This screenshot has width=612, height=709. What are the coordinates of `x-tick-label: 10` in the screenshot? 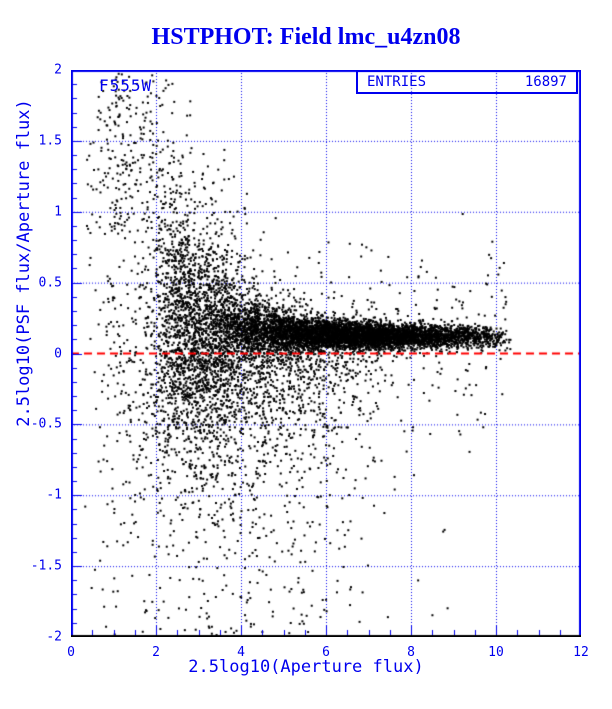 It's located at (496, 652).